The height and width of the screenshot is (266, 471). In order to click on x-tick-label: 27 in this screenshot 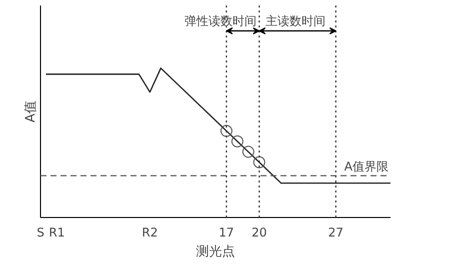, I will do `click(336, 233)`.